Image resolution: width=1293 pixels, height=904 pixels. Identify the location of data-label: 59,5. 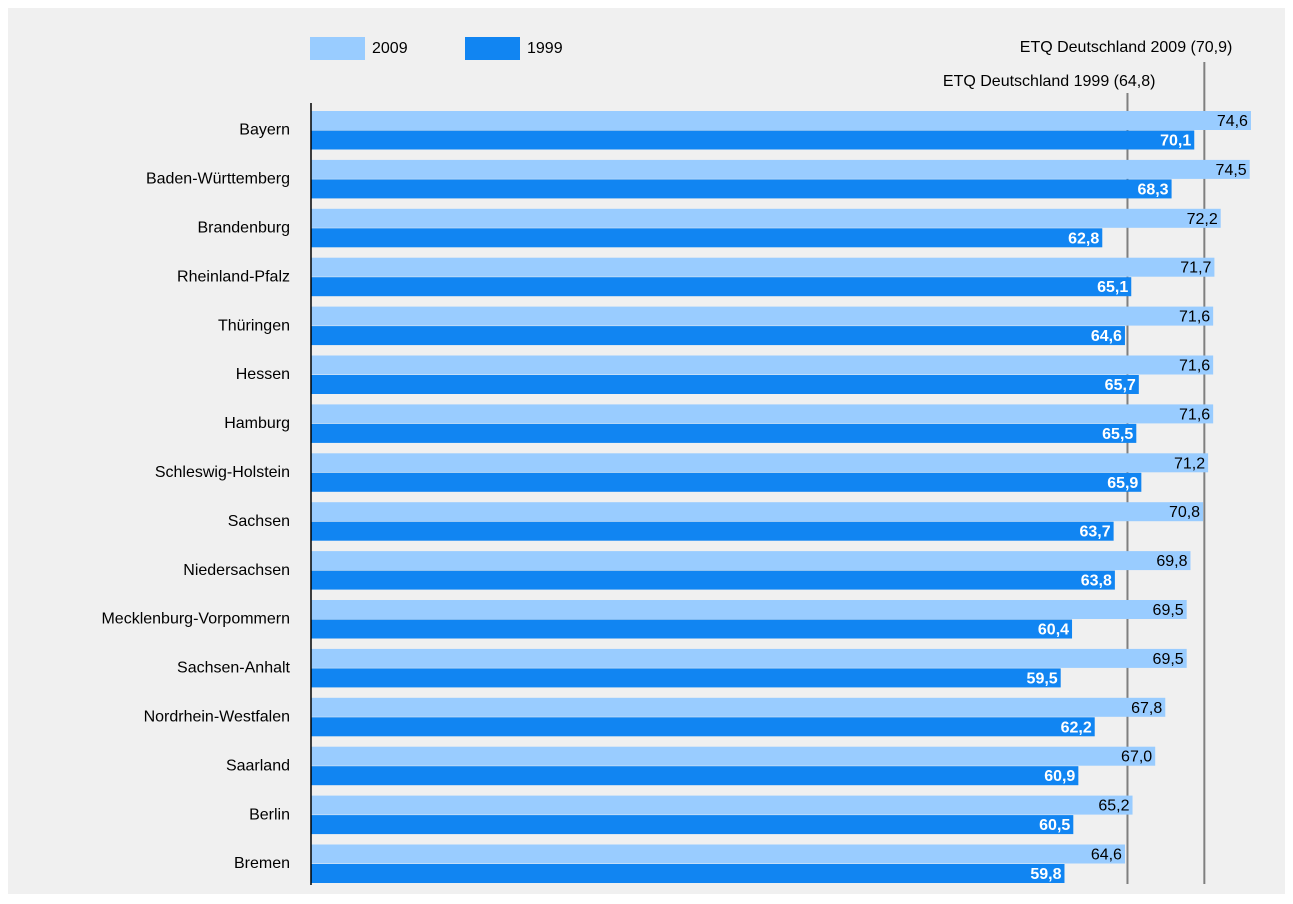
(1042, 678).